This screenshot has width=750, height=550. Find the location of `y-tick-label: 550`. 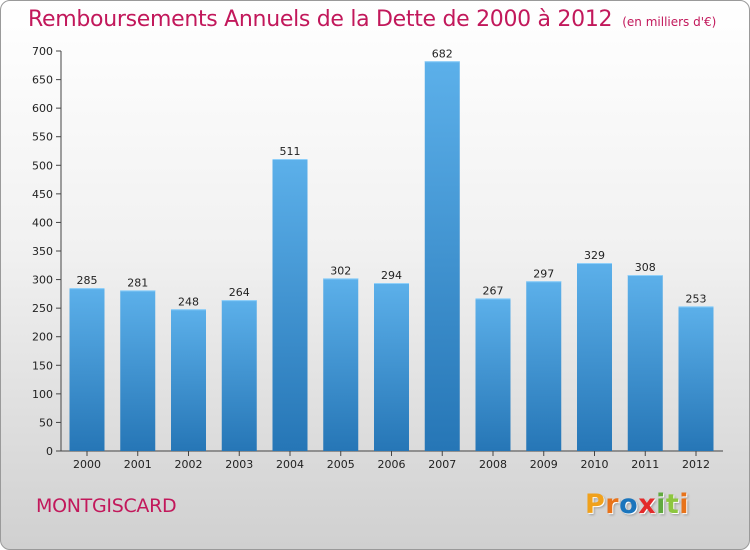

y-tick-label: 550 is located at coordinates (42, 137).